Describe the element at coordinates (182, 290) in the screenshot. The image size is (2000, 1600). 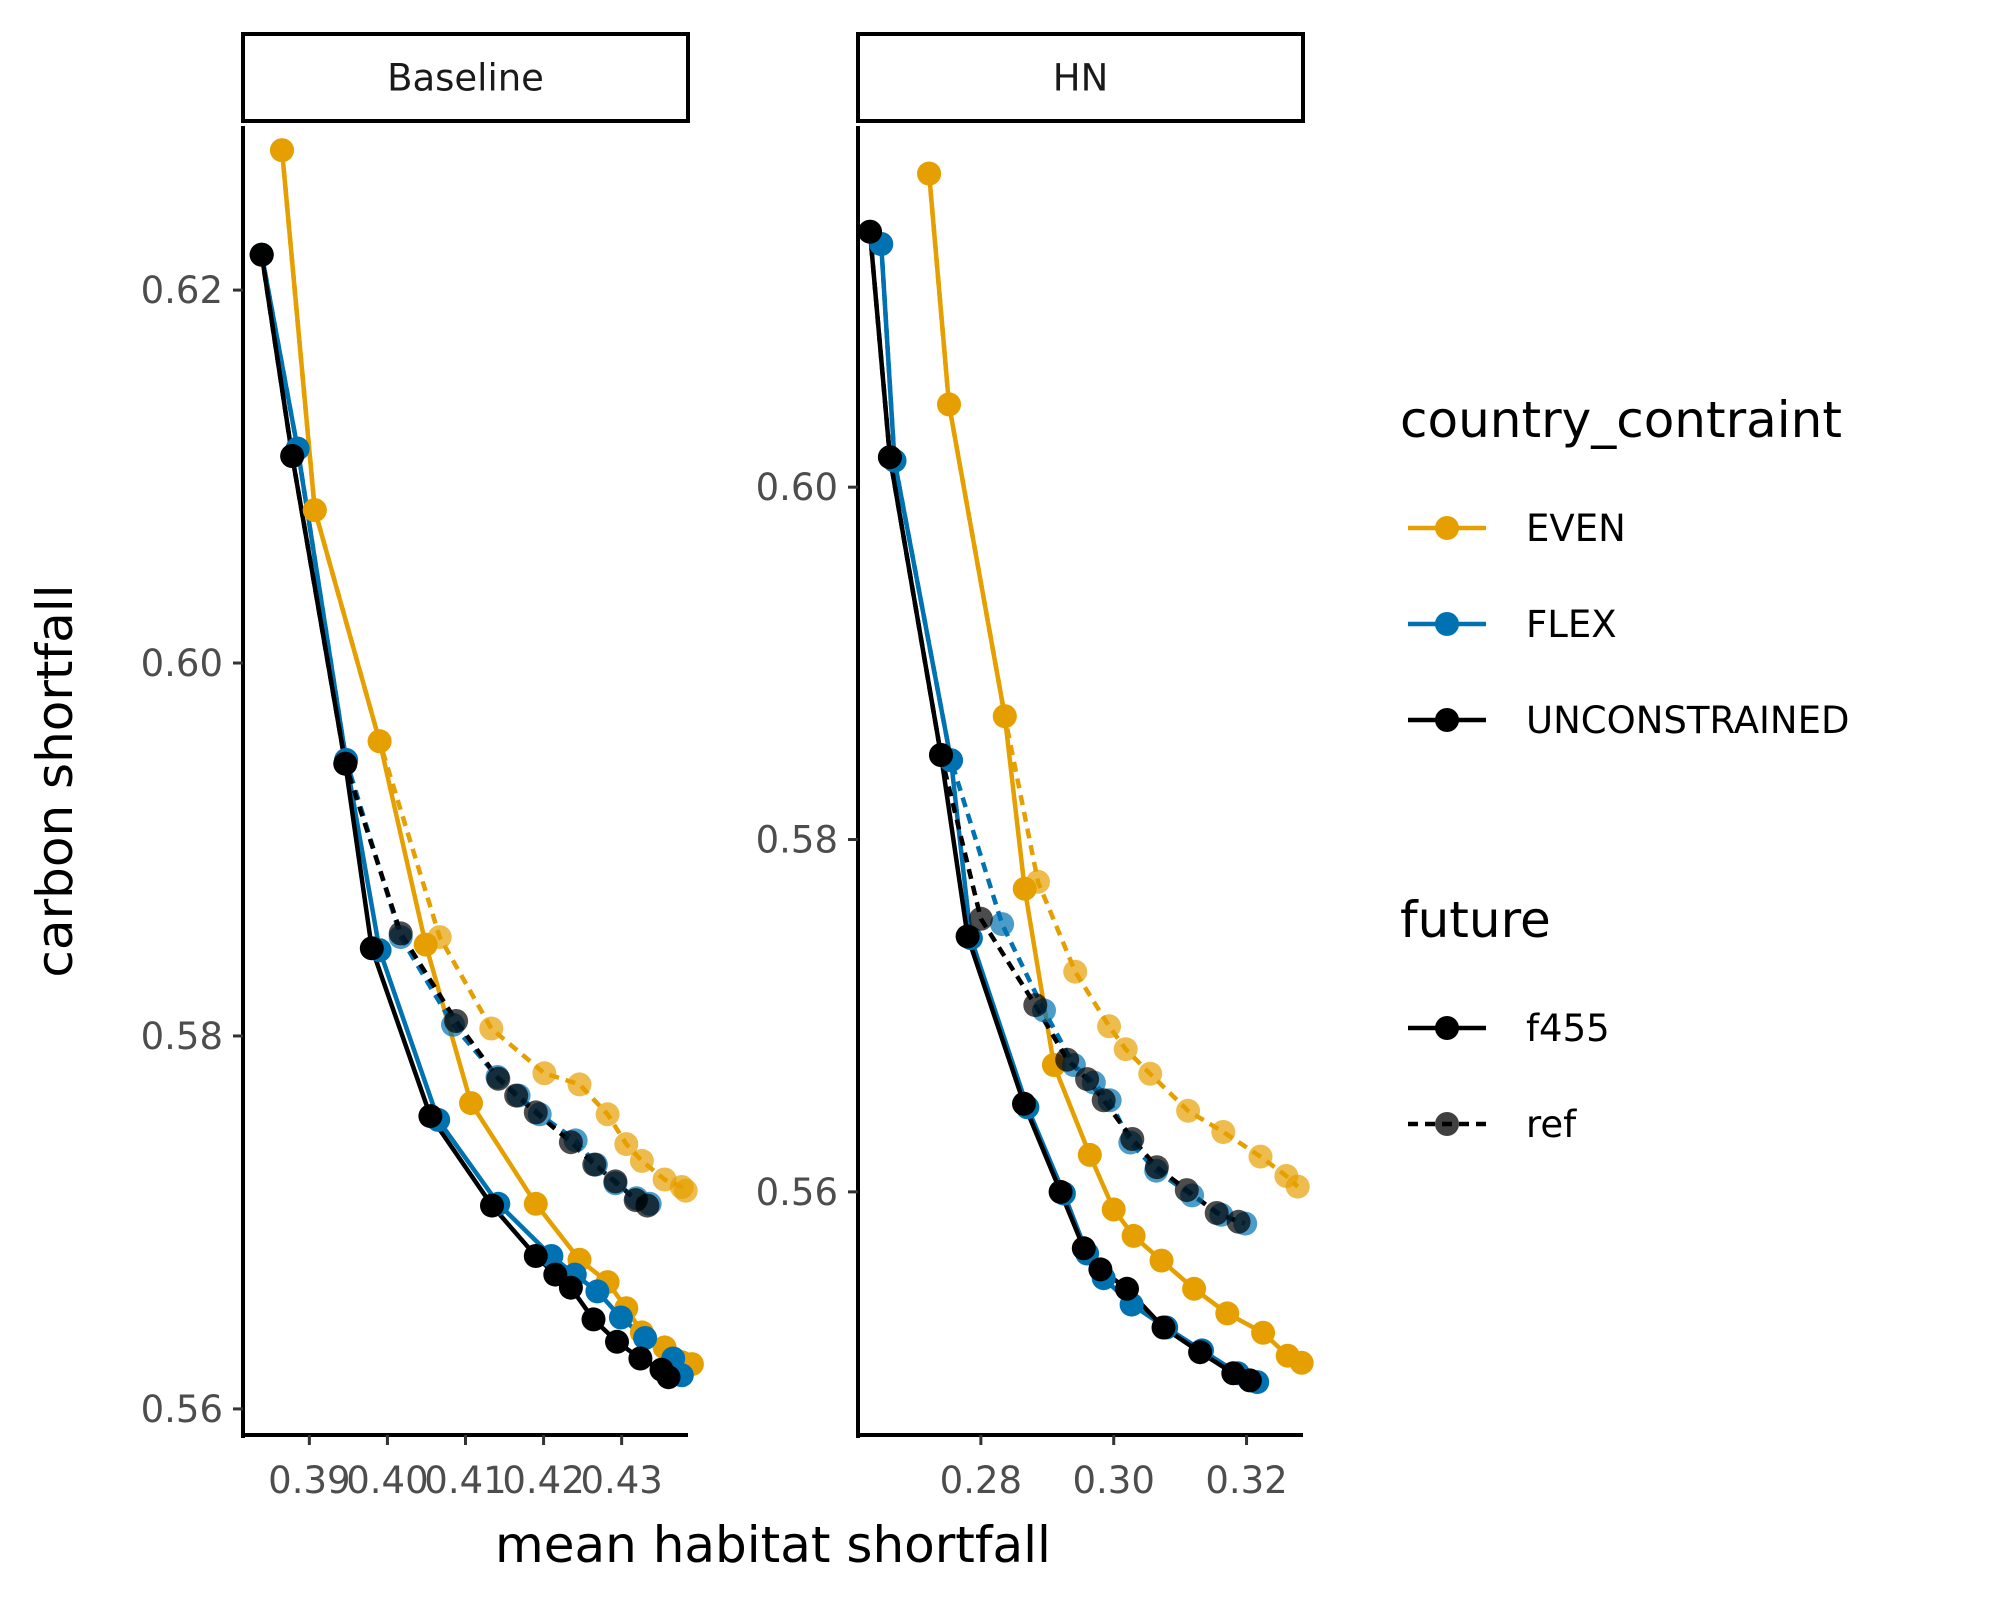
I see `y-tick-label: 0.62` at that location.